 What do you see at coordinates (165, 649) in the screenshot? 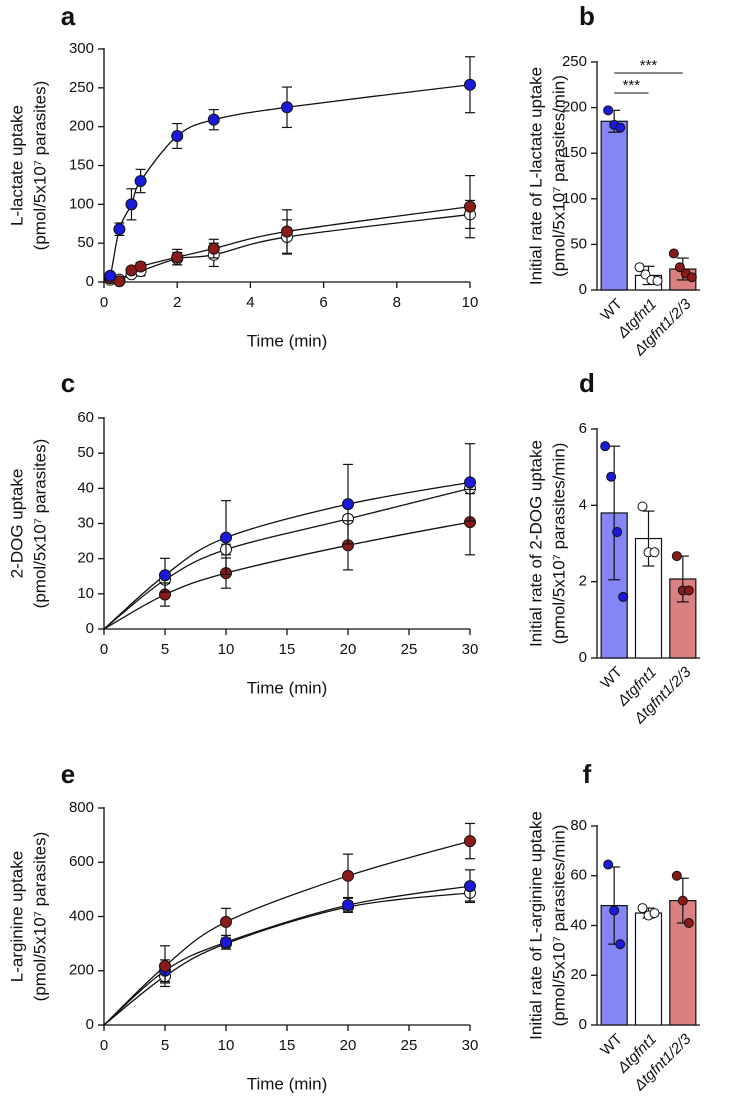
I see `x-tick-label: 5` at bounding box center [165, 649].